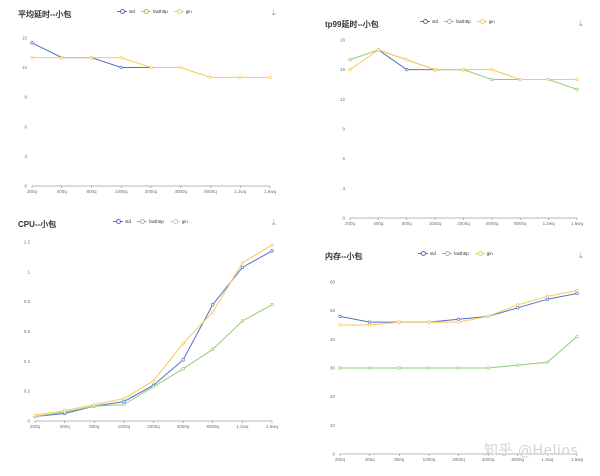 The image size is (600, 476). I want to click on y-tick-label: 0, so click(28, 421).